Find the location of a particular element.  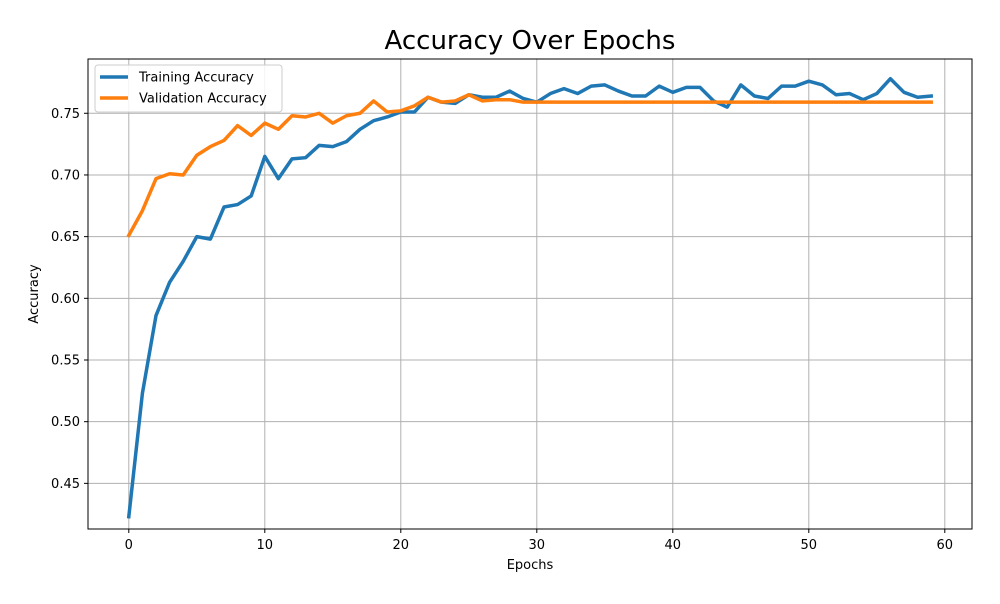

x-tick-label: 40 is located at coordinates (673, 545).